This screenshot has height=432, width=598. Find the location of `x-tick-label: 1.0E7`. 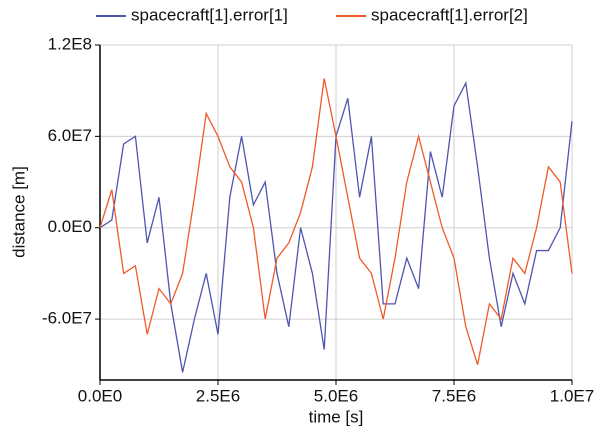

x-tick-label: 1.0E7 is located at coordinates (572, 395).